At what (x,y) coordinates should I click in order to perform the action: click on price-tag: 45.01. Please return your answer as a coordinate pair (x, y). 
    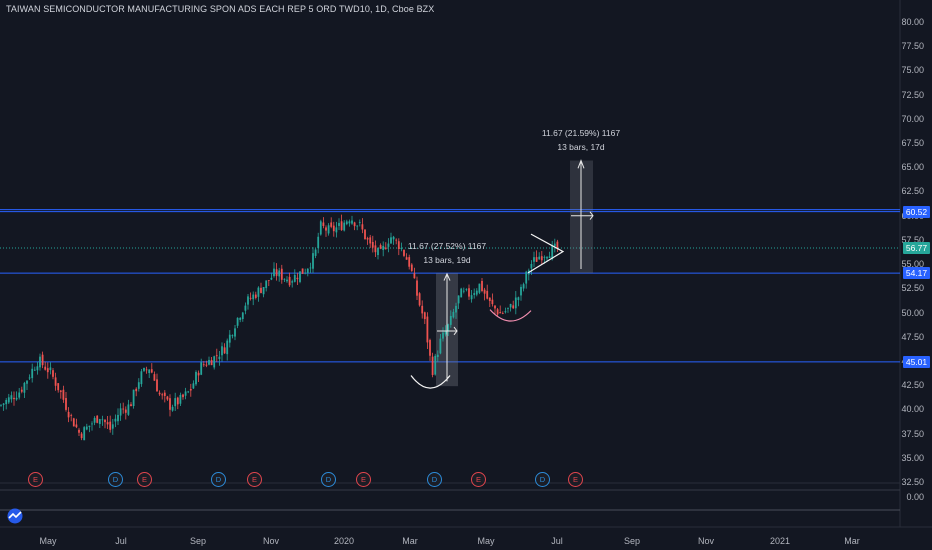
    Looking at the image, I should click on (916, 361).